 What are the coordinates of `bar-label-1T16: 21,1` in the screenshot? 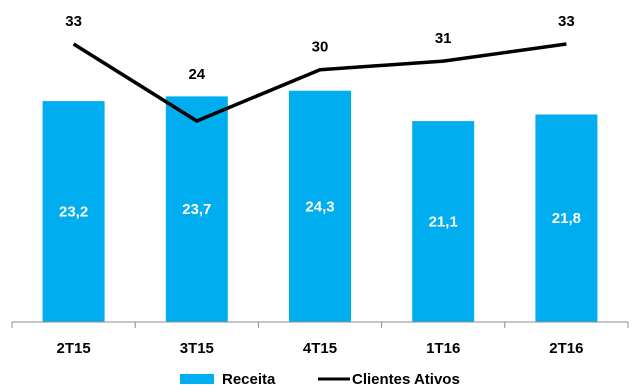 It's located at (443, 222).